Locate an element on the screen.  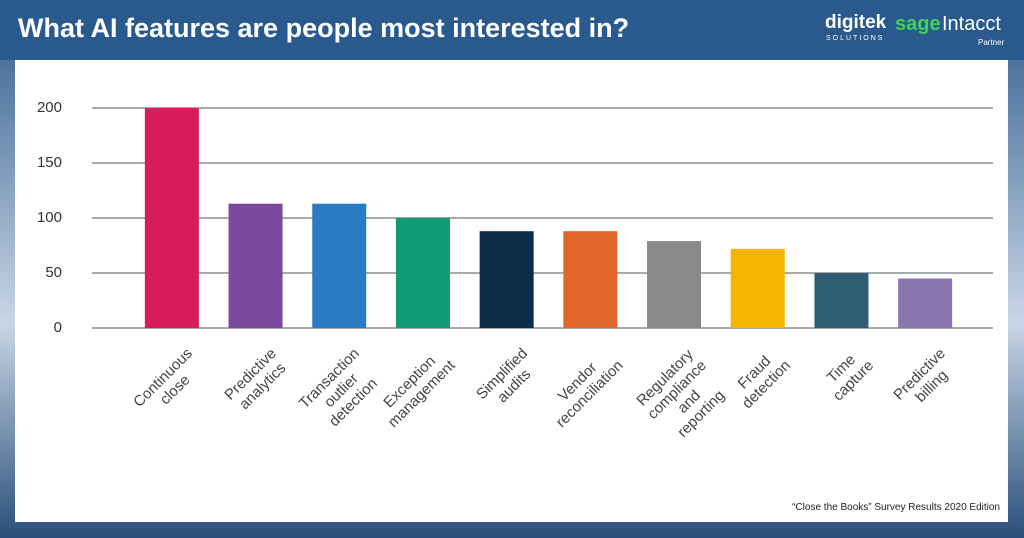
y-tick-label: 100 is located at coordinates (49, 217).